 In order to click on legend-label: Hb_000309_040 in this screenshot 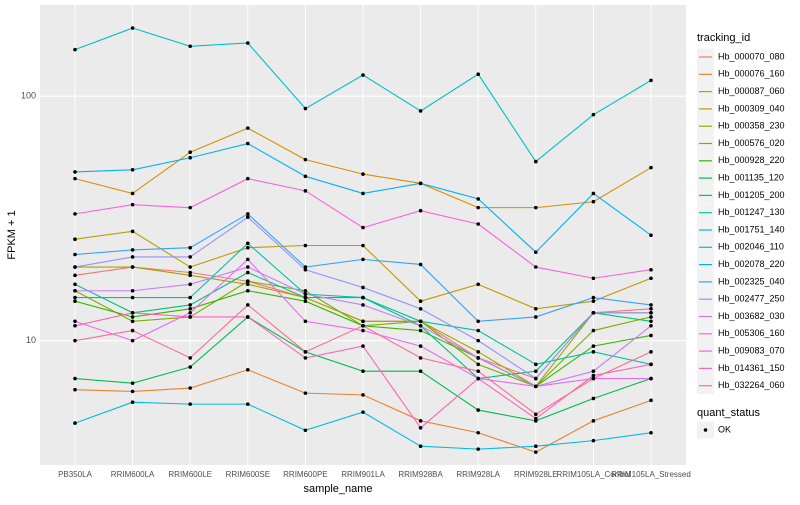, I will do `click(751, 108)`.